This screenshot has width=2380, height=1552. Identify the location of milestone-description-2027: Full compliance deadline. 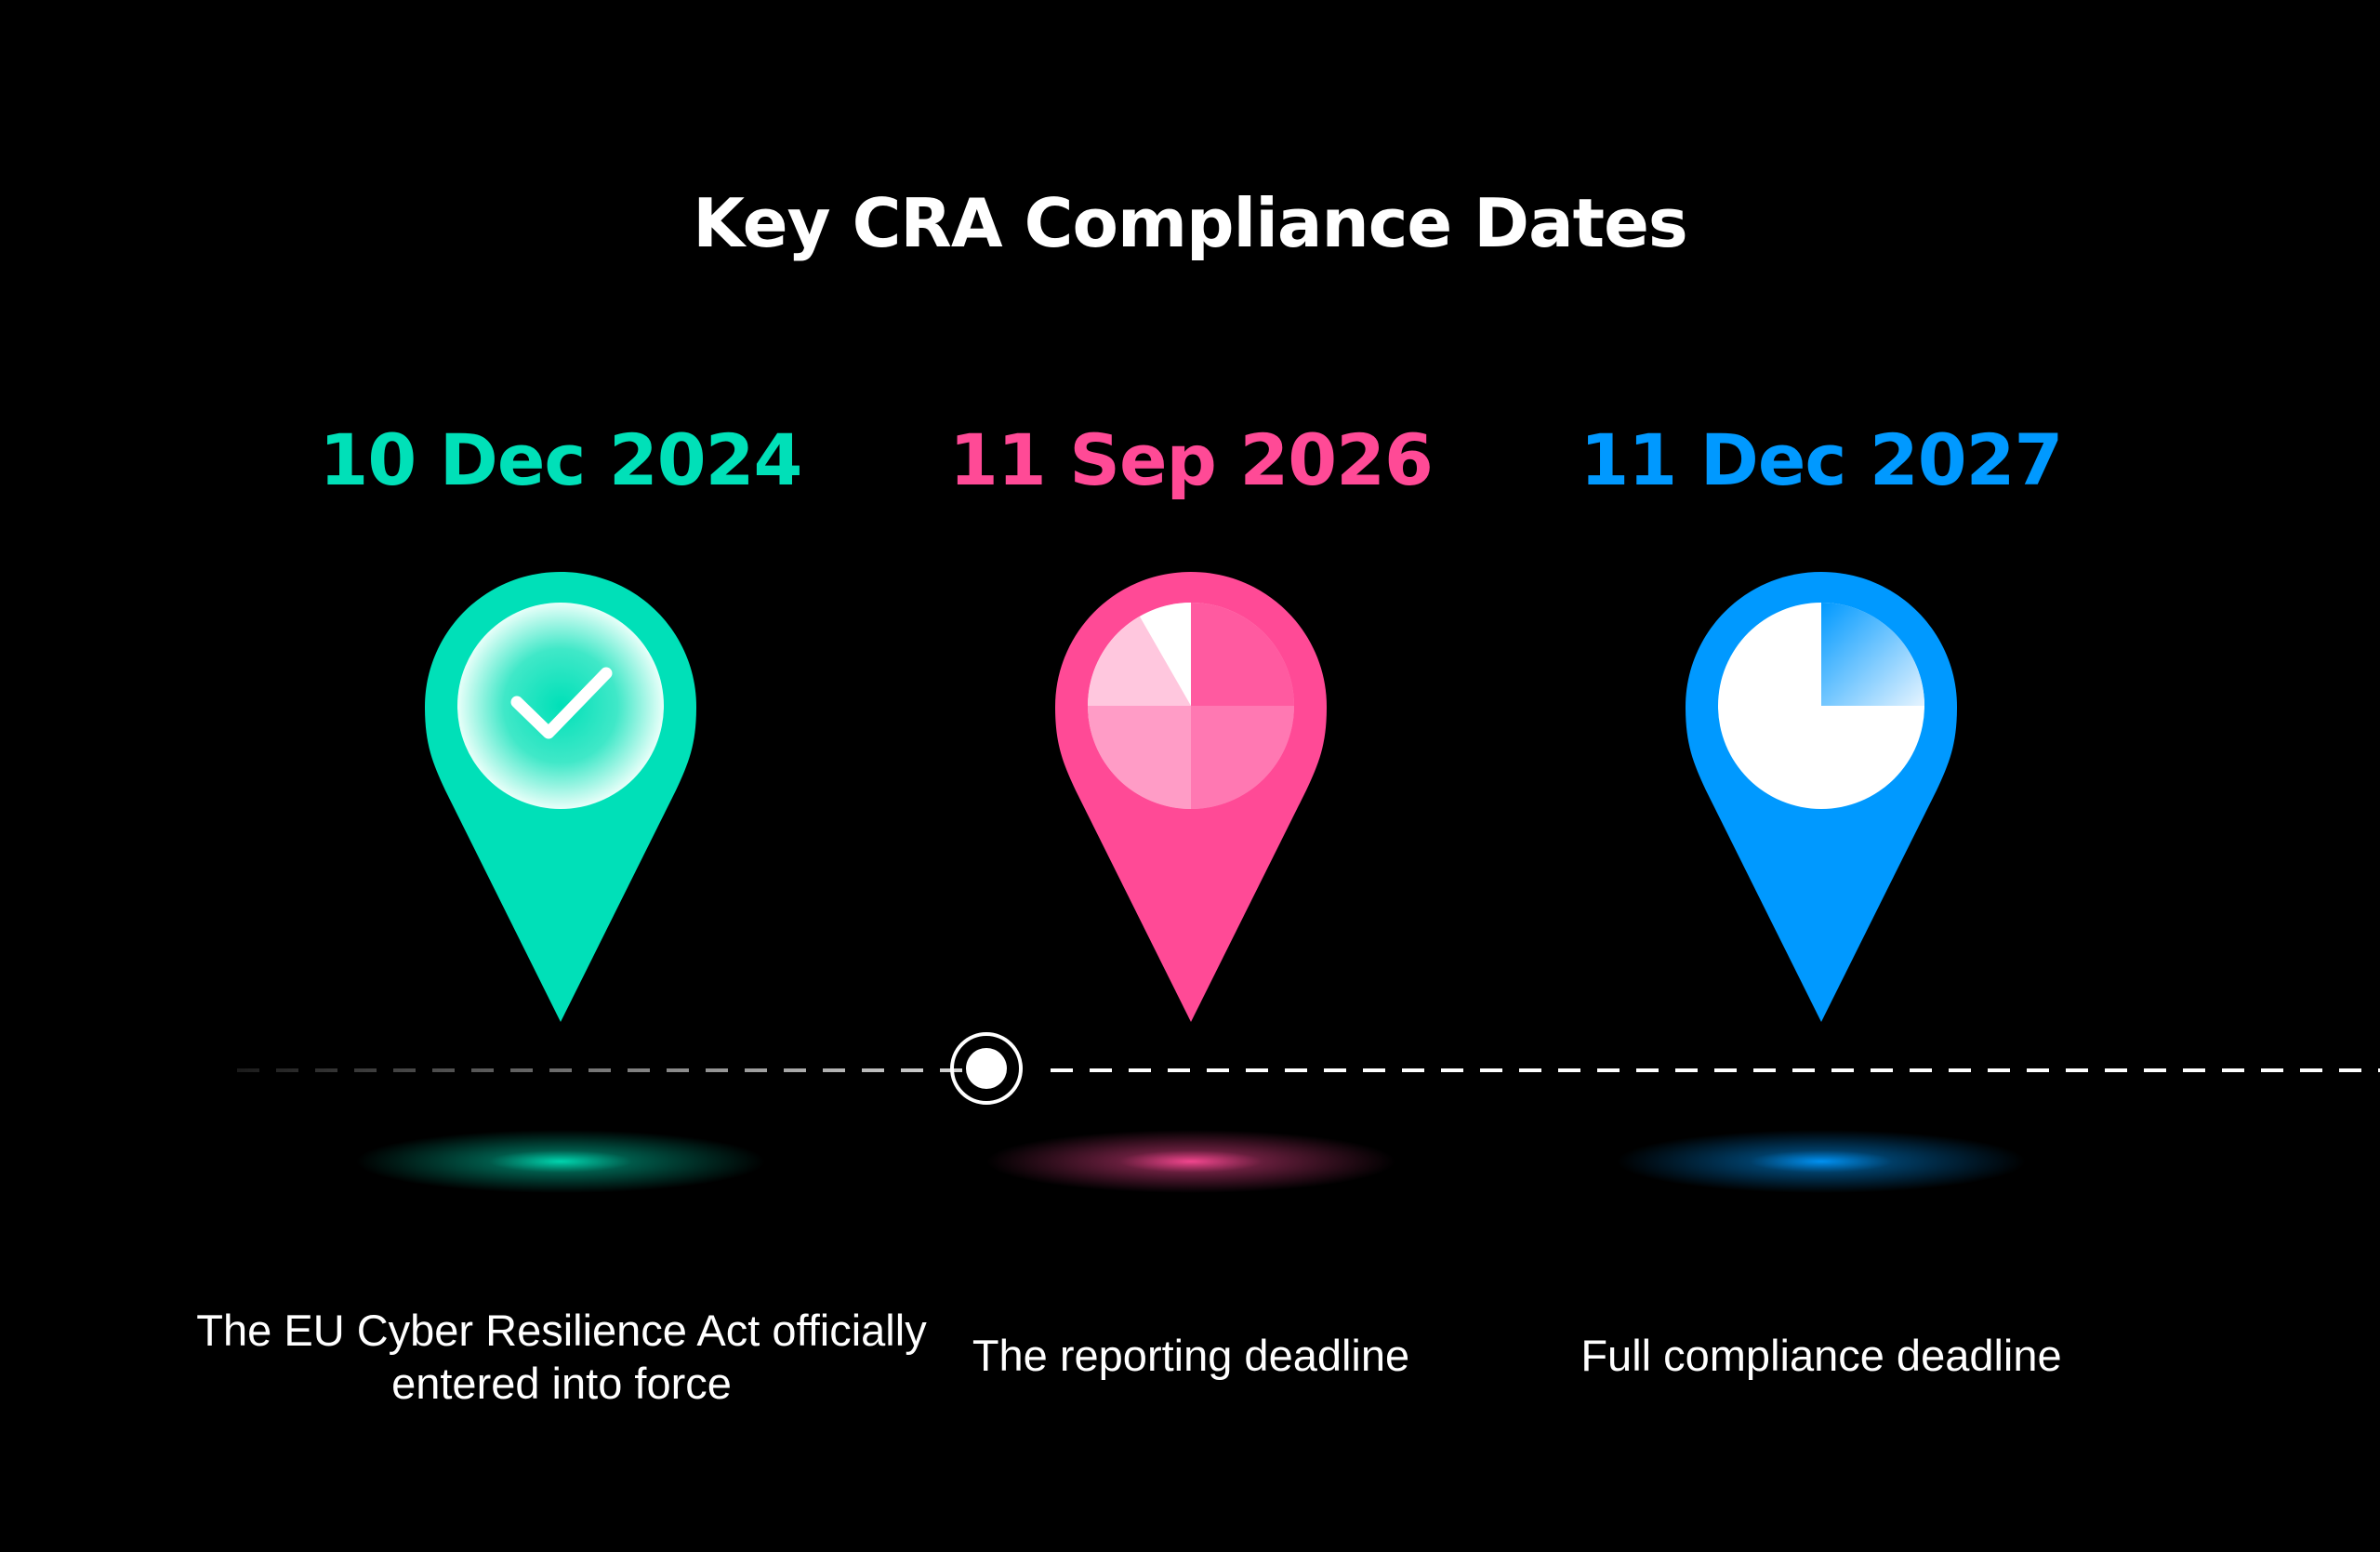
(1821, 1355).